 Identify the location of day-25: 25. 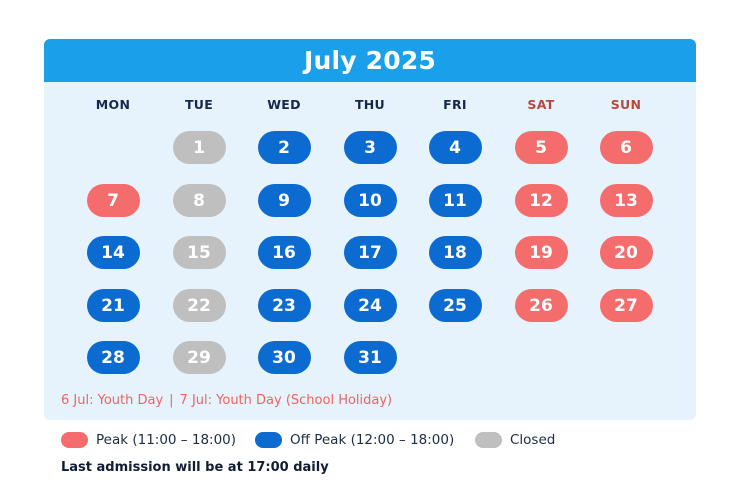
(455, 305).